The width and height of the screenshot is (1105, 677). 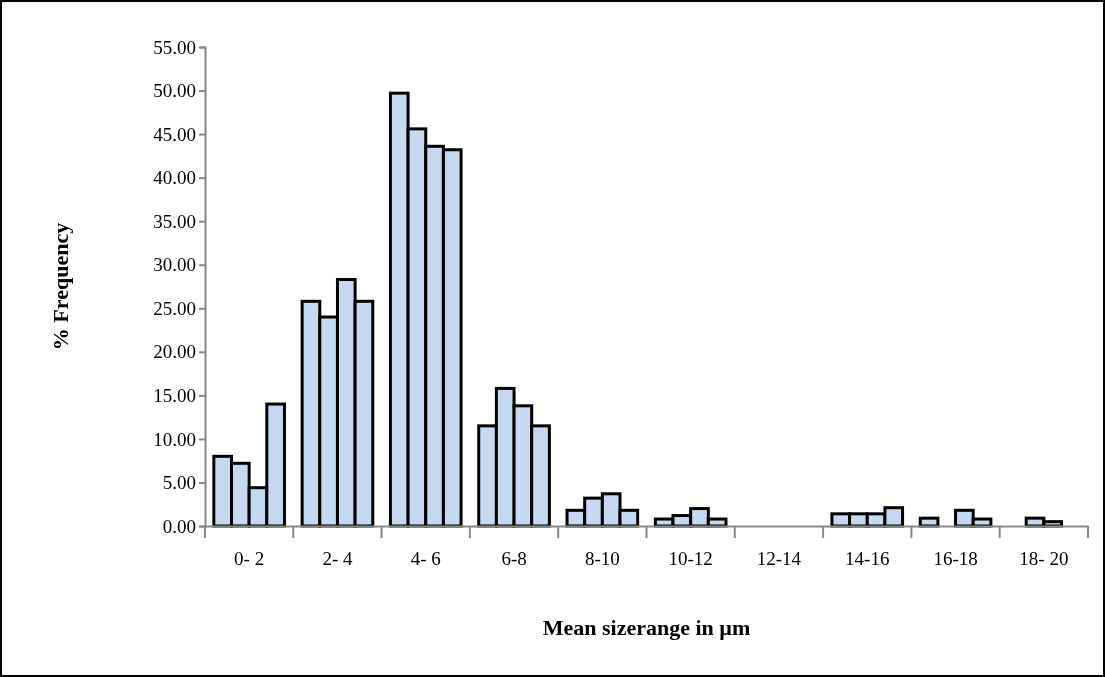 What do you see at coordinates (514, 559) in the screenshot?
I see `x-tick-label: 6-8` at bounding box center [514, 559].